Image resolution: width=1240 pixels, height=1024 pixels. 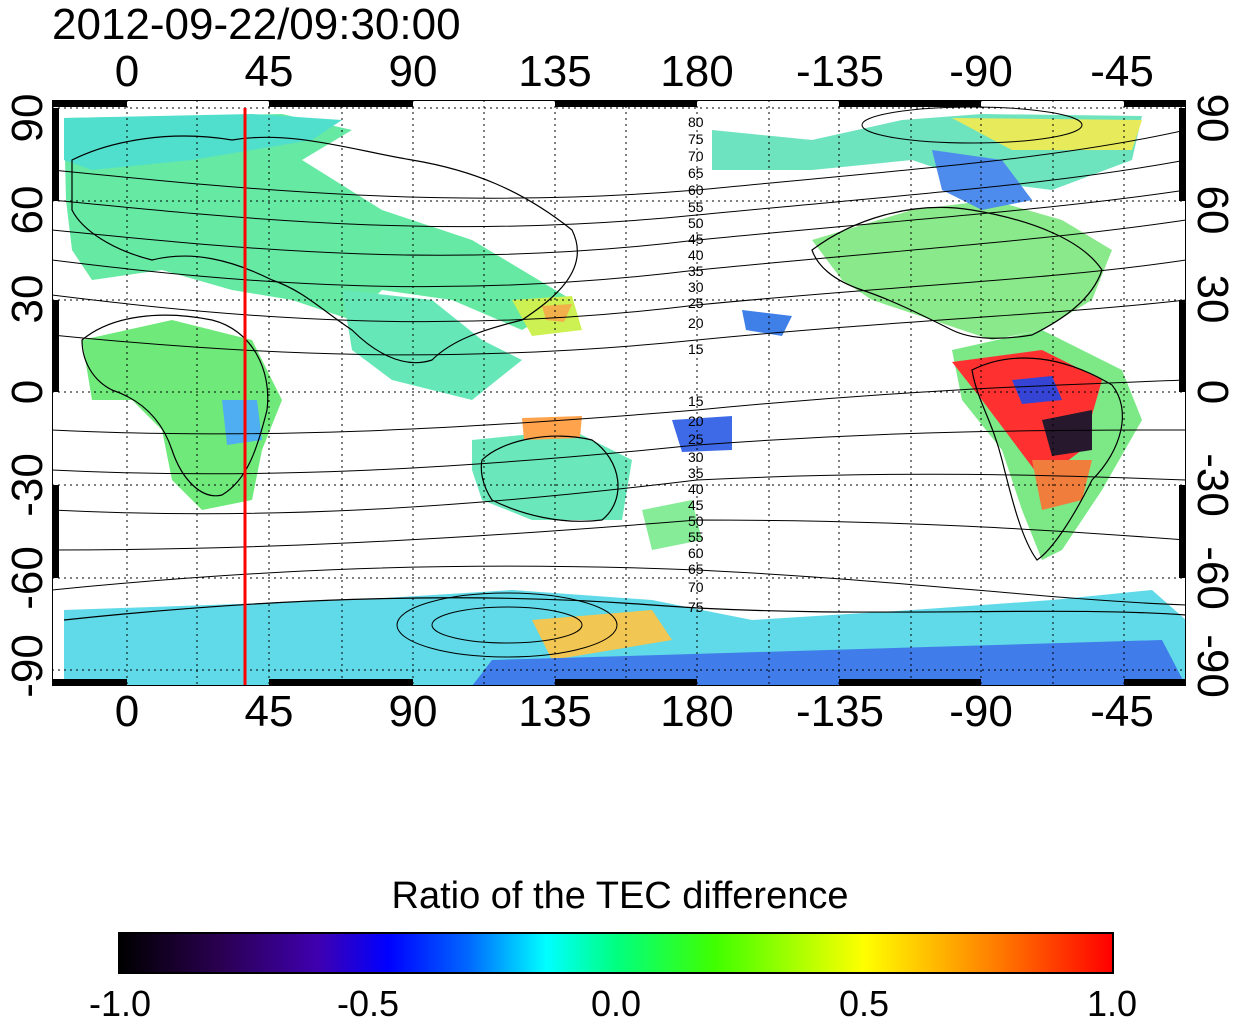 What do you see at coordinates (269, 711) in the screenshot?
I see `lon-tick-bottom: 45` at bounding box center [269, 711].